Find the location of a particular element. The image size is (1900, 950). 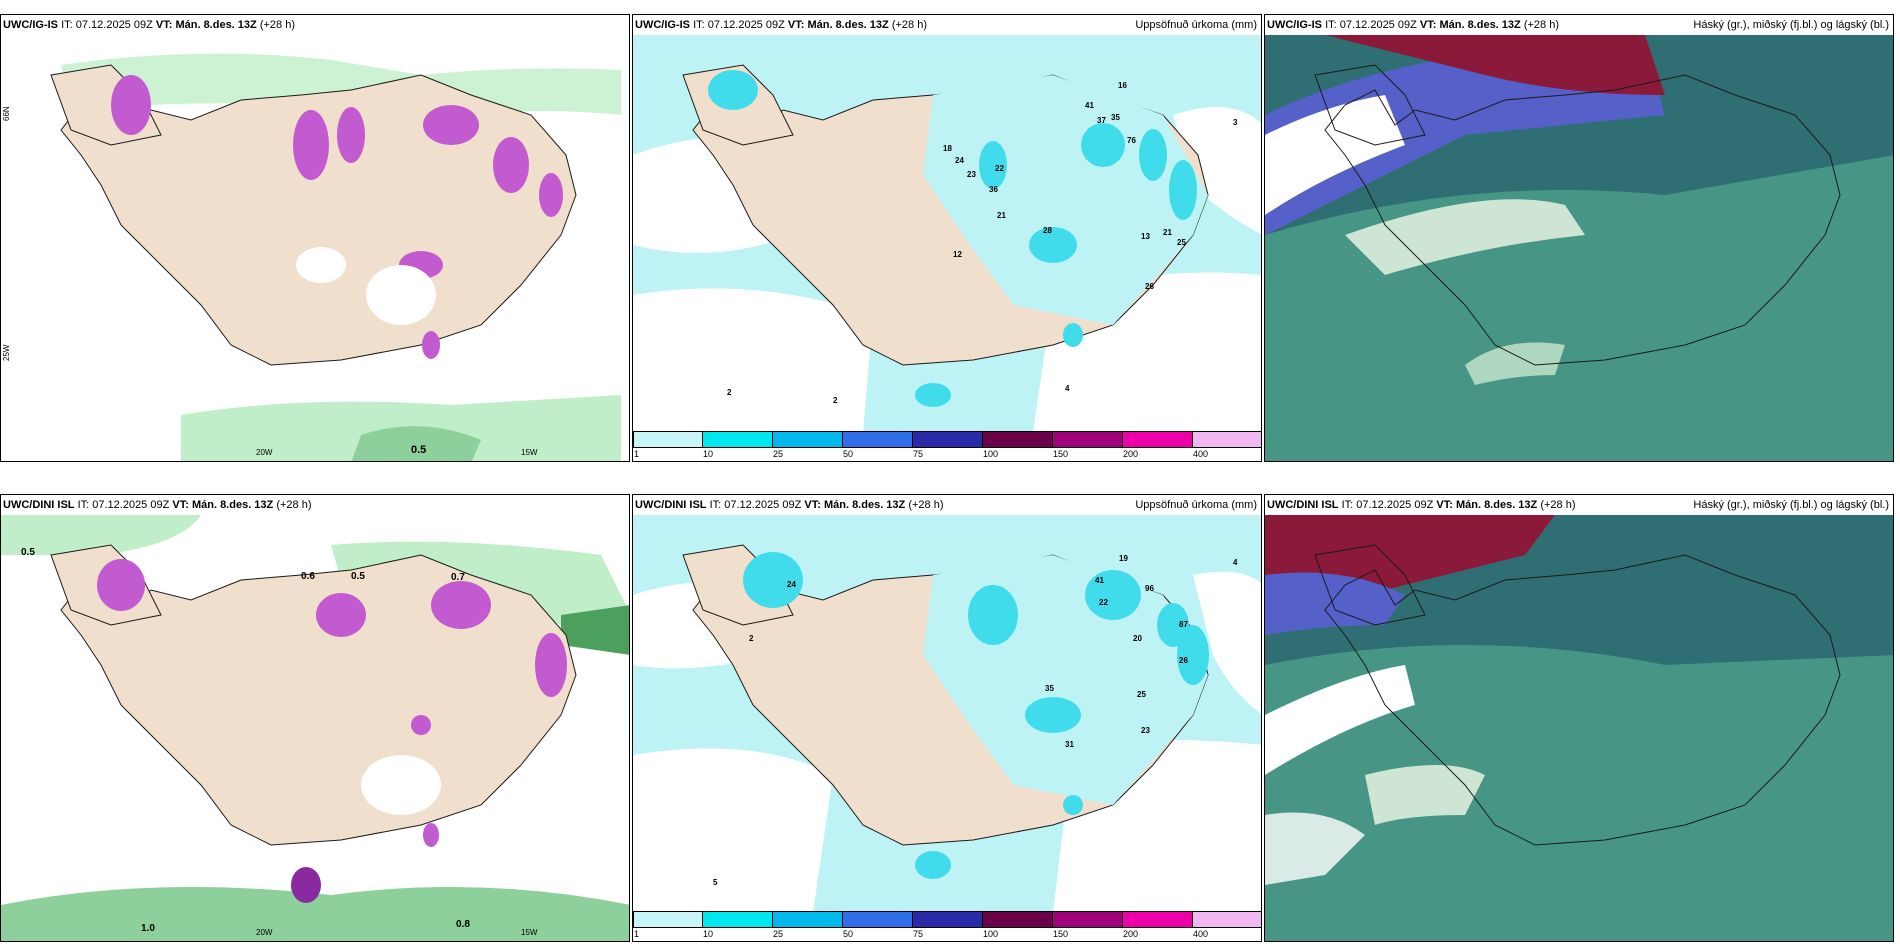

colorbar-label: 25 is located at coordinates (778, 934).